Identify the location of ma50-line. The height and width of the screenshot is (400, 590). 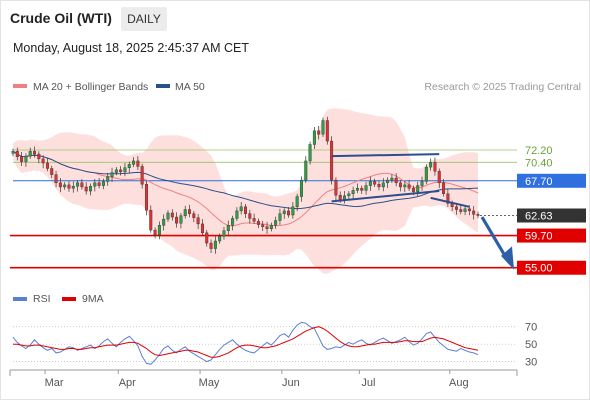
(245, 180).